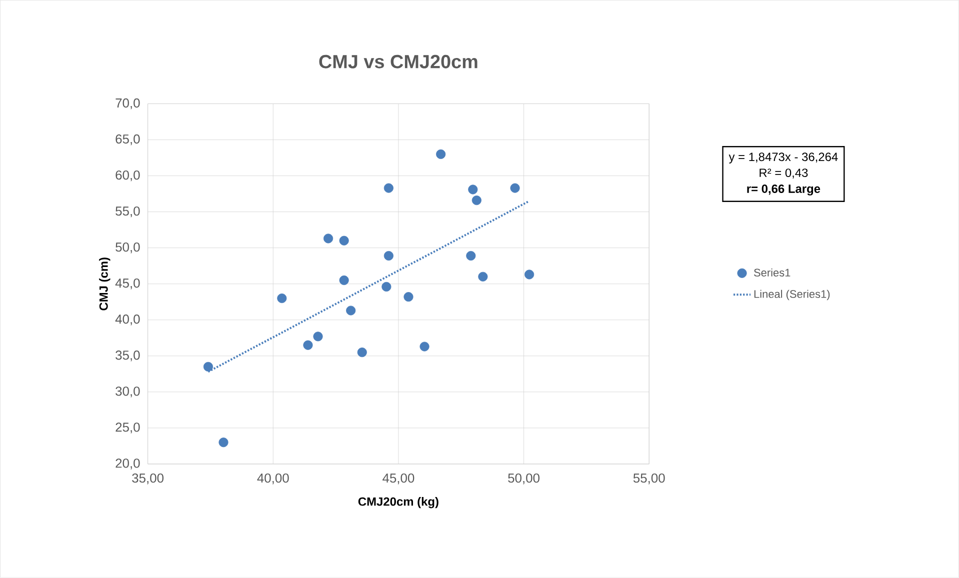 Image resolution: width=959 pixels, height=578 pixels. Describe the element at coordinates (398, 479) in the screenshot. I see `x-tick-label: 45,00` at that location.